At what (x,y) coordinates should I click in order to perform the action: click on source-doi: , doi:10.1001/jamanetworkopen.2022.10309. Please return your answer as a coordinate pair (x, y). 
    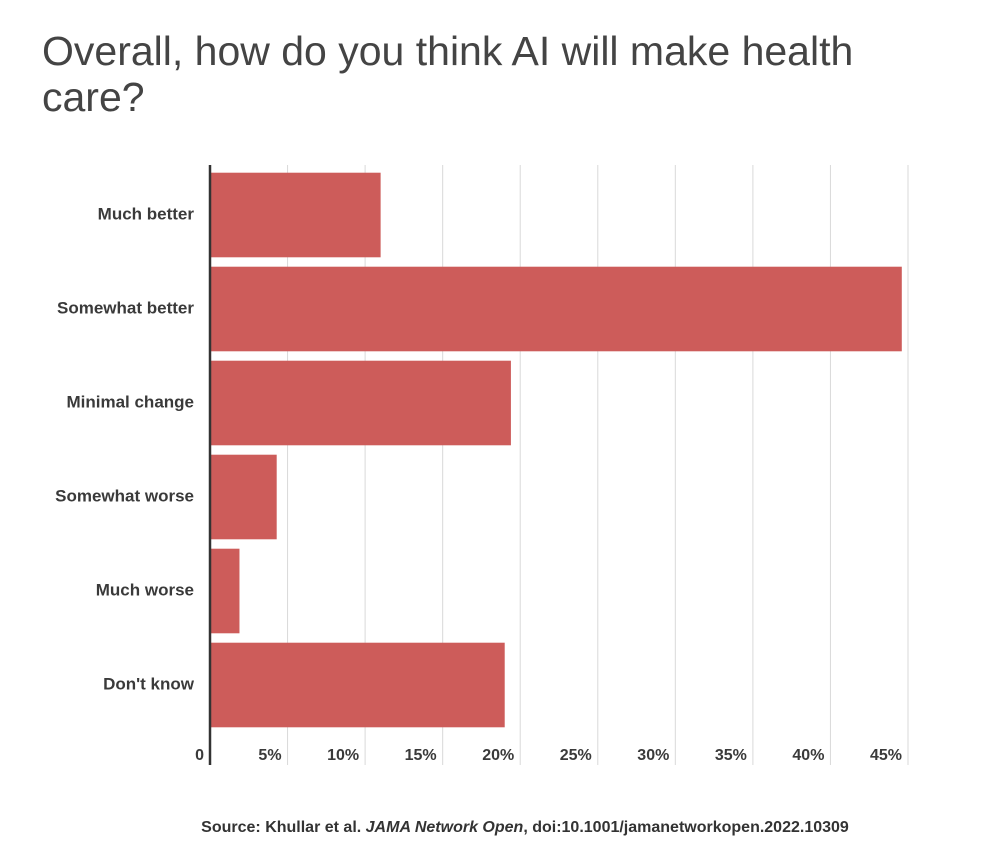
    Looking at the image, I should click on (686, 827).